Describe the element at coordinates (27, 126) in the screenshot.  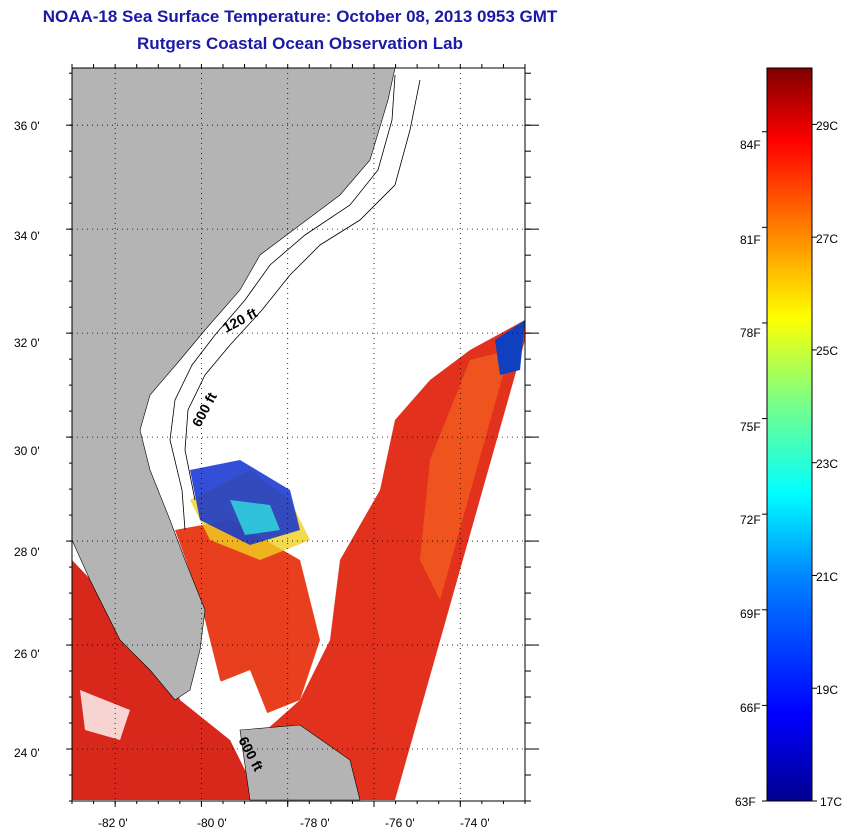
I see `y-tick-label: 36 0'` at that location.